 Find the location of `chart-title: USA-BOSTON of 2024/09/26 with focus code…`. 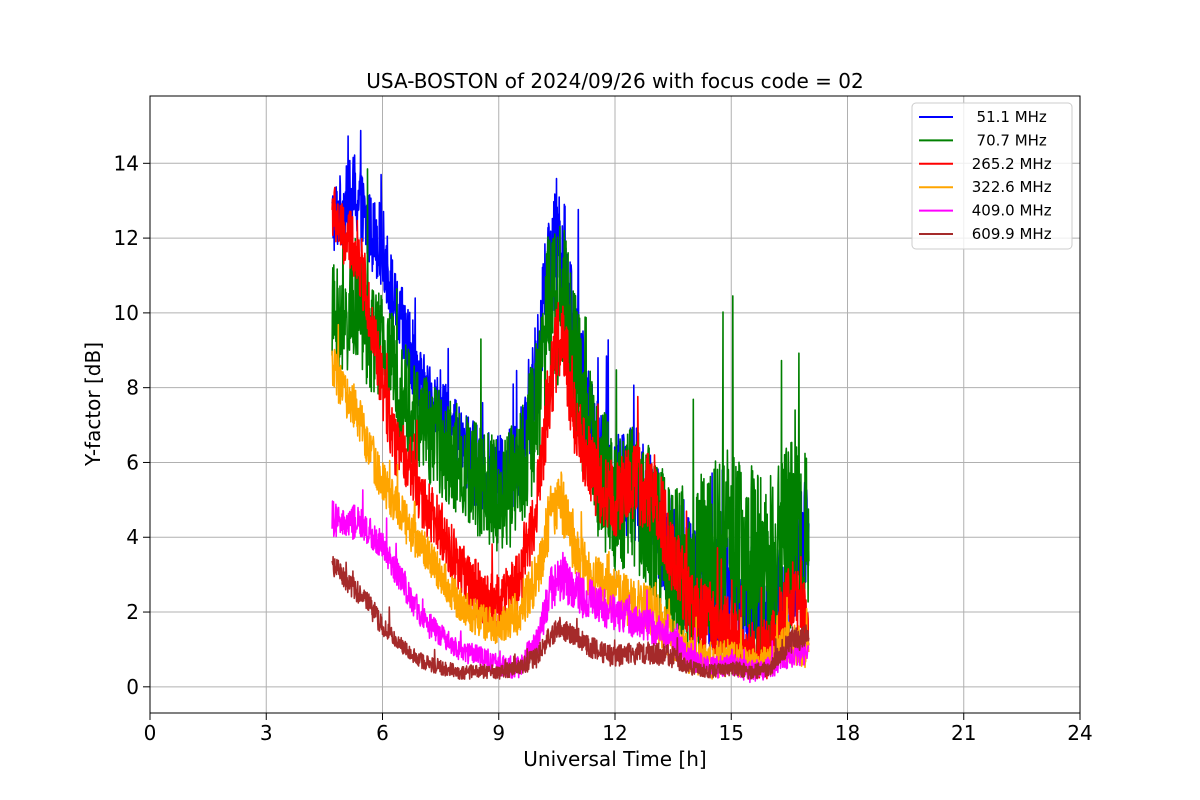

chart-title: USA-BOSTON of 2024/09/26 with focus code… is located at coordinates (614, 81).